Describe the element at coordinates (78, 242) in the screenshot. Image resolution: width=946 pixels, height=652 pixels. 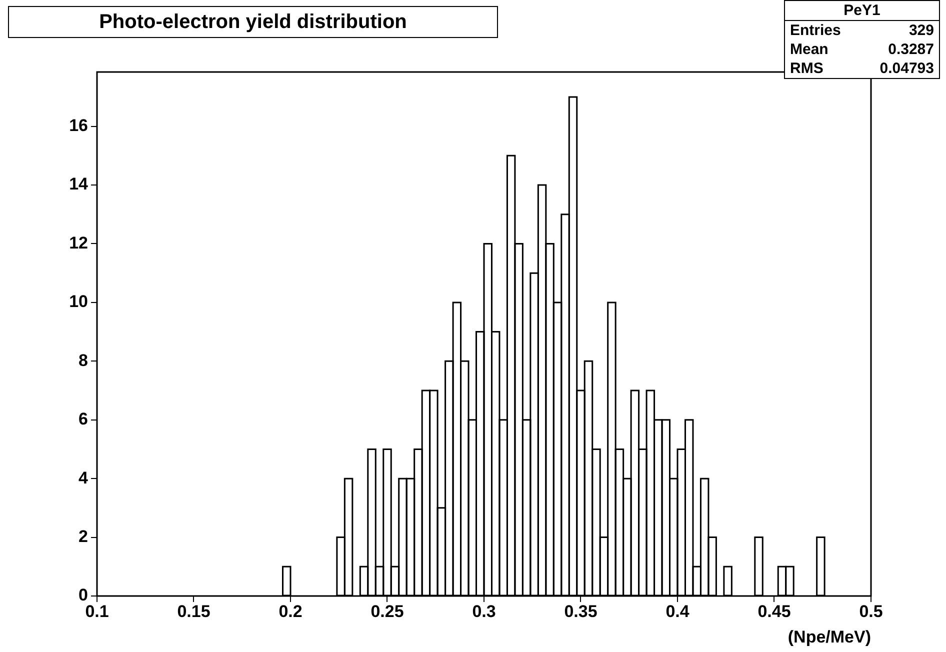
I see `y-tick-label: 12` at that location.